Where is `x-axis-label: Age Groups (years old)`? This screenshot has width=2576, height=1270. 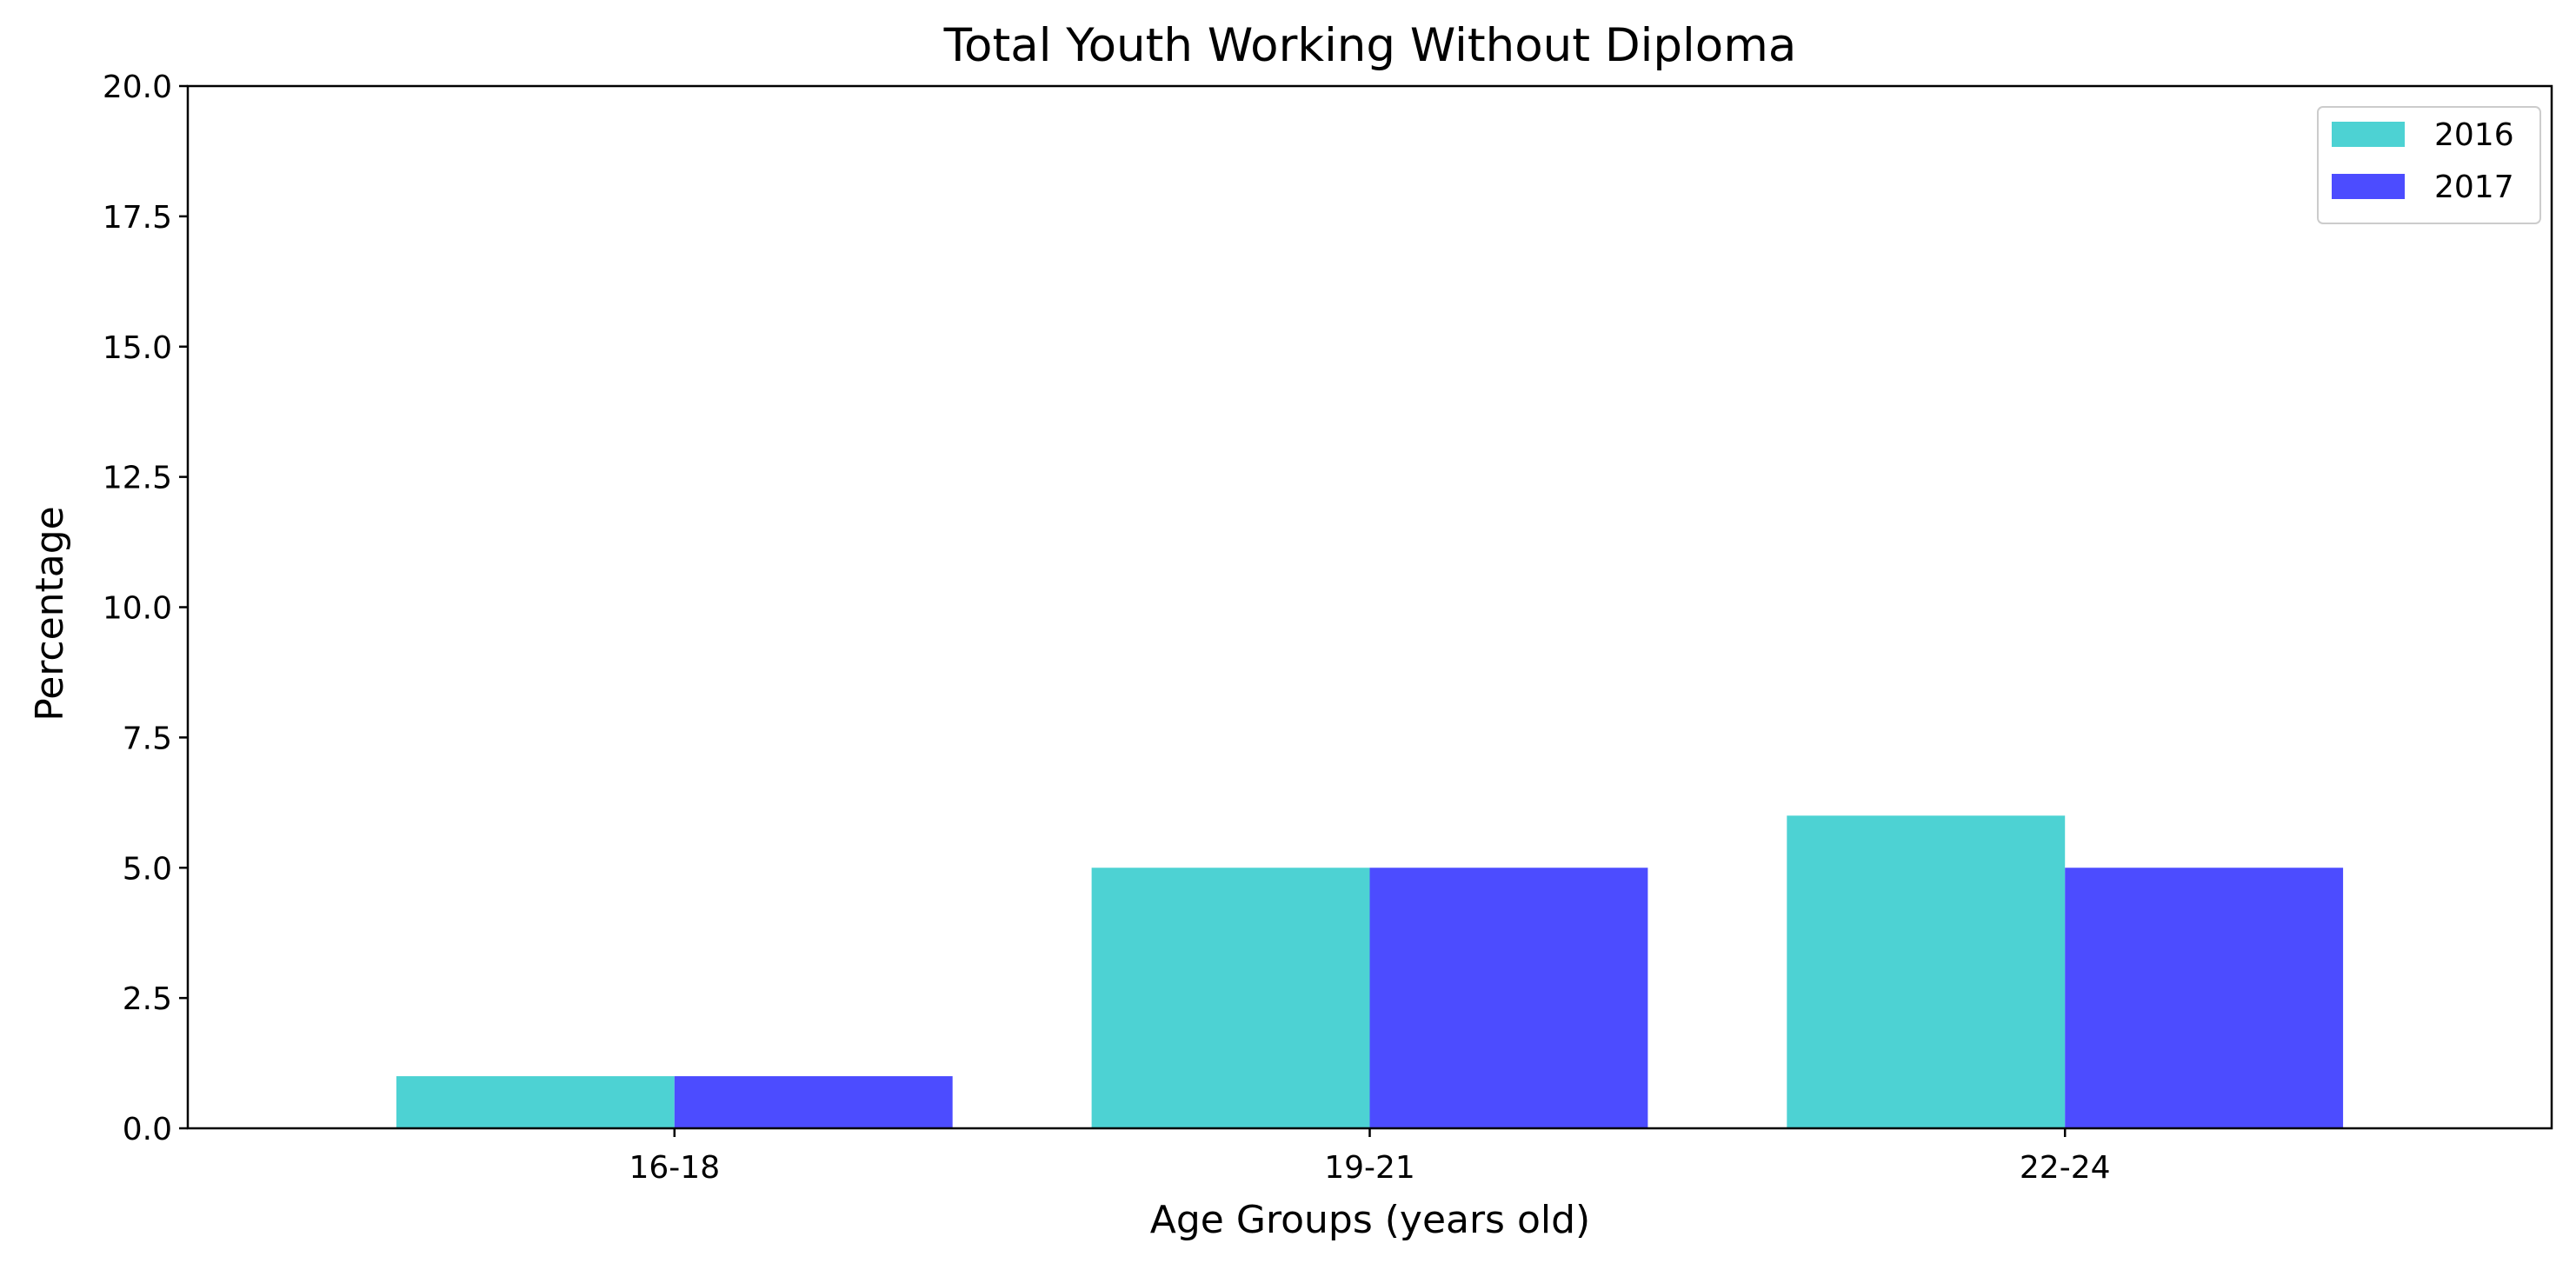 x-axis-label: Age Groups (years old) is located at coordinates (1370, 1220).